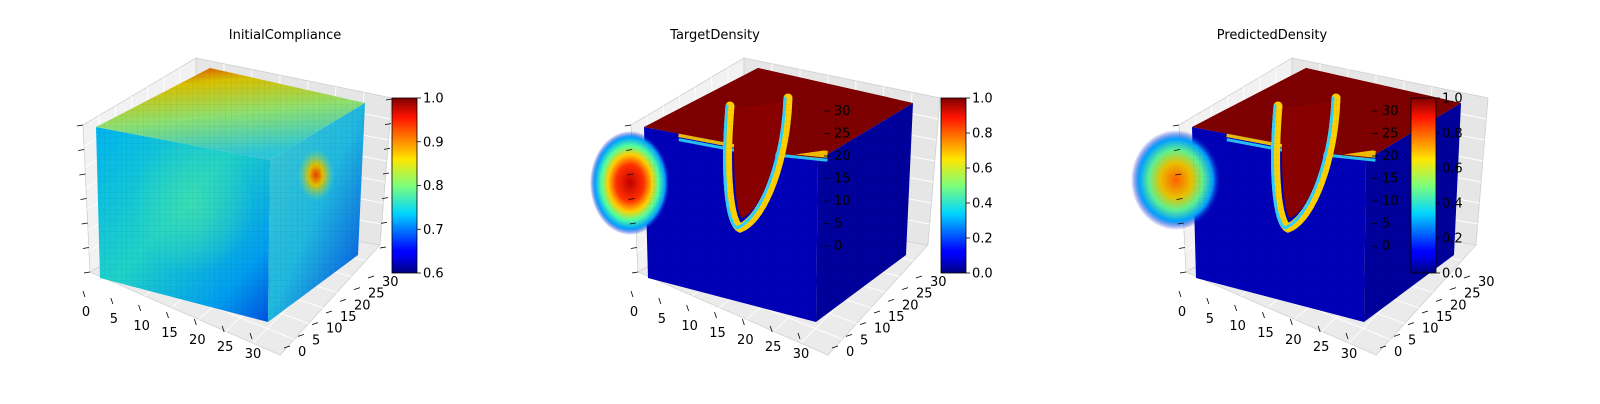  Describe the element at coordinates (285, 35) in the screenshot. I see `chart-title: InitialCompliance` at that location.